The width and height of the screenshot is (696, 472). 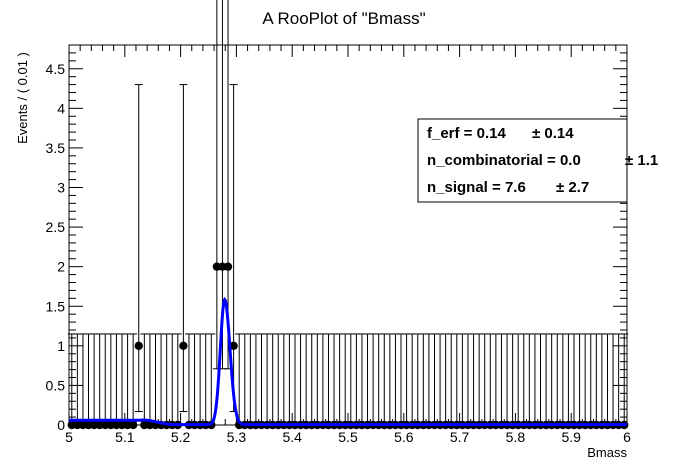 I want to click on x-tick-label: 5.5, so click(x=348, y=437).